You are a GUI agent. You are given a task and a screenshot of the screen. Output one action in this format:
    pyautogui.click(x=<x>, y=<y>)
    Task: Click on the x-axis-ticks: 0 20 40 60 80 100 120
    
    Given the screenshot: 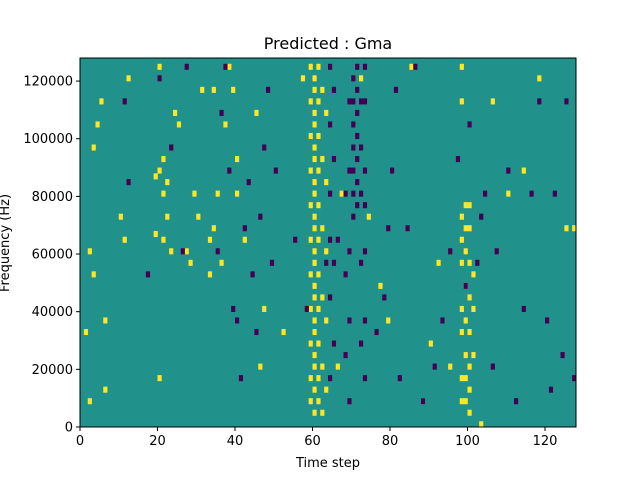 What is the action you would take?
    pyautogui.click(x=317, y=438)
    